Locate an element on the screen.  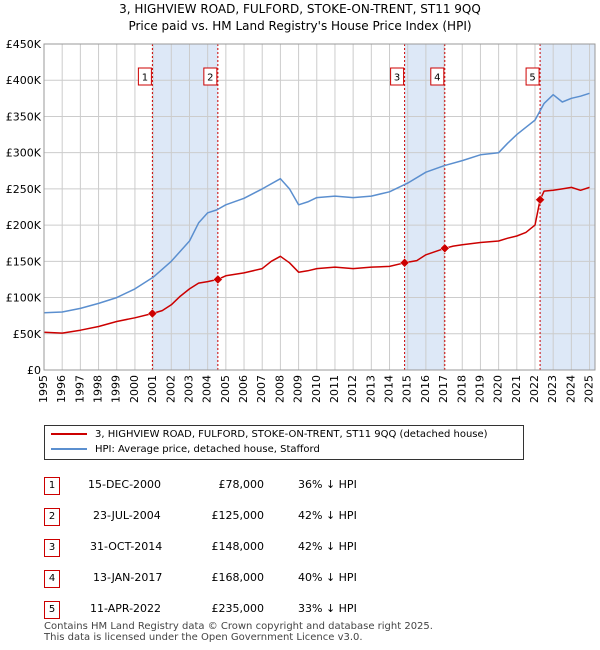
y-tick-label: £250K is located at coordinates (24, 189).